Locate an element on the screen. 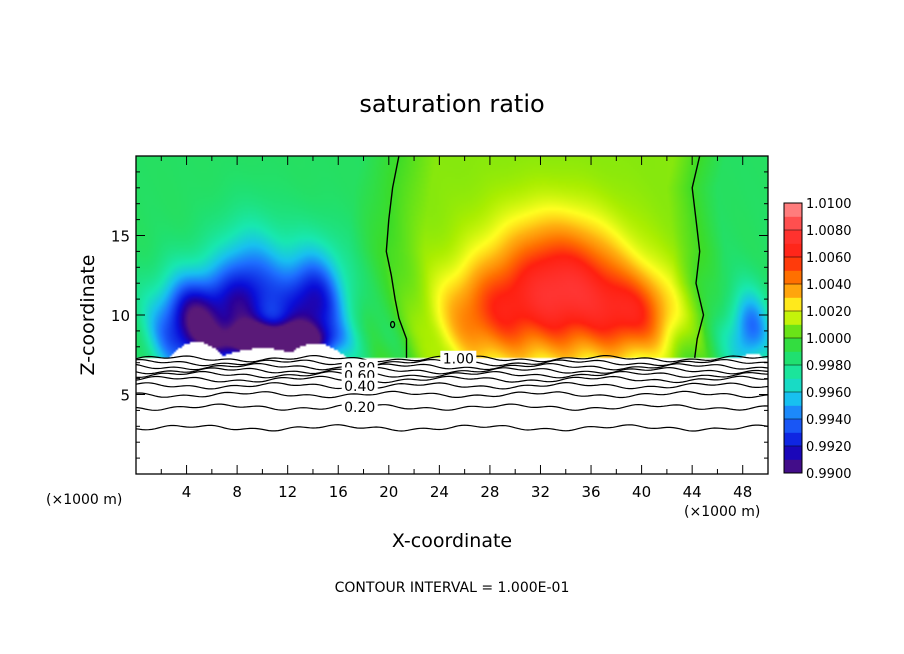 This screenshot has width=904, height=654. contour-labels: 1.000.800.600.400.20 is located at coordinates (409, 383).